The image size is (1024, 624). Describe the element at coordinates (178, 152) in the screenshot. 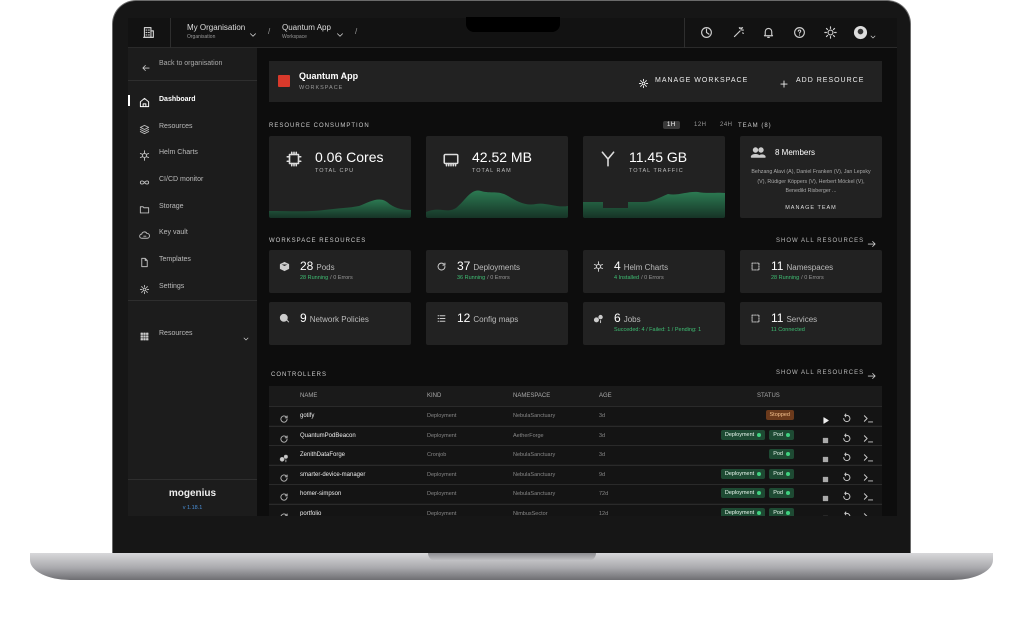

I see `nav-item: Helm Charts` at that location.